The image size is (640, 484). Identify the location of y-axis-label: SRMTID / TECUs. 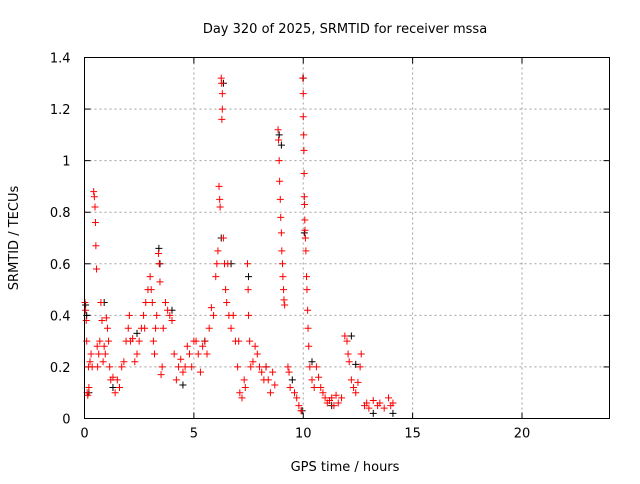
(14, 238).